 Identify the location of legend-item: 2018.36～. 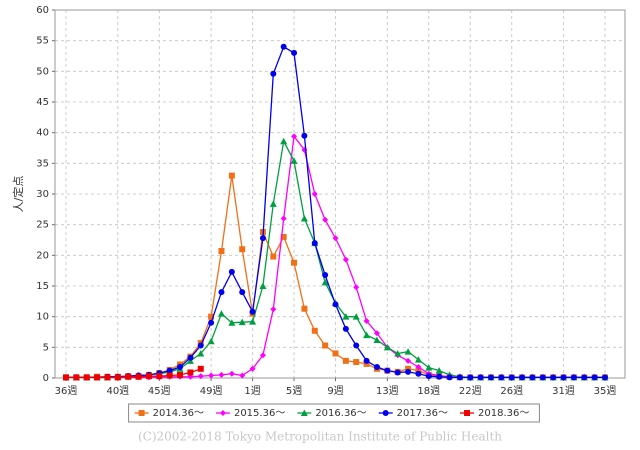
(494, 413).